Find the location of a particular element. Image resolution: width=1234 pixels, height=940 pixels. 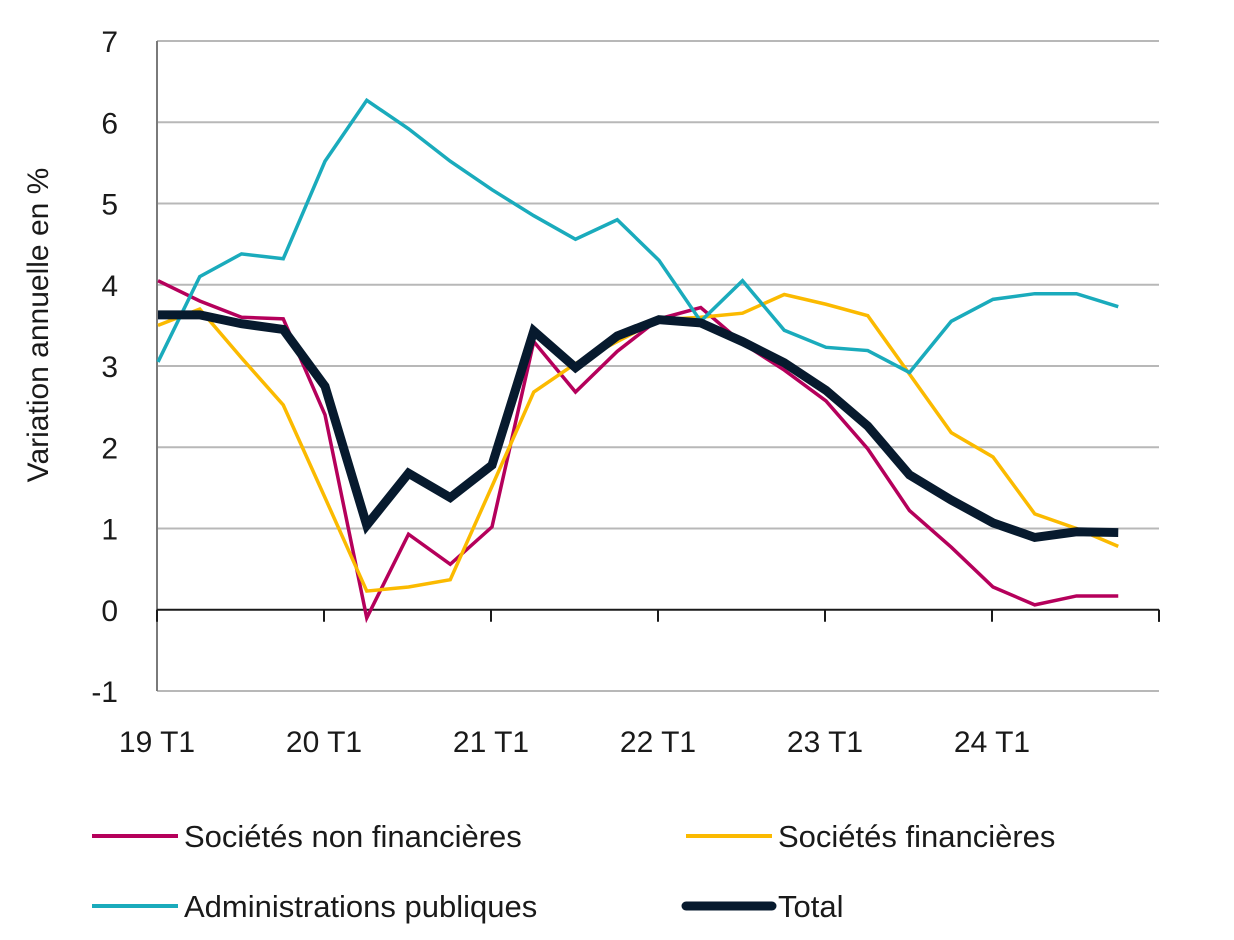

x-tick-labels: 19 T1 20 T1 21 T1 22 T1 23 T1 24 T1 is located at coordinates (574, 742).